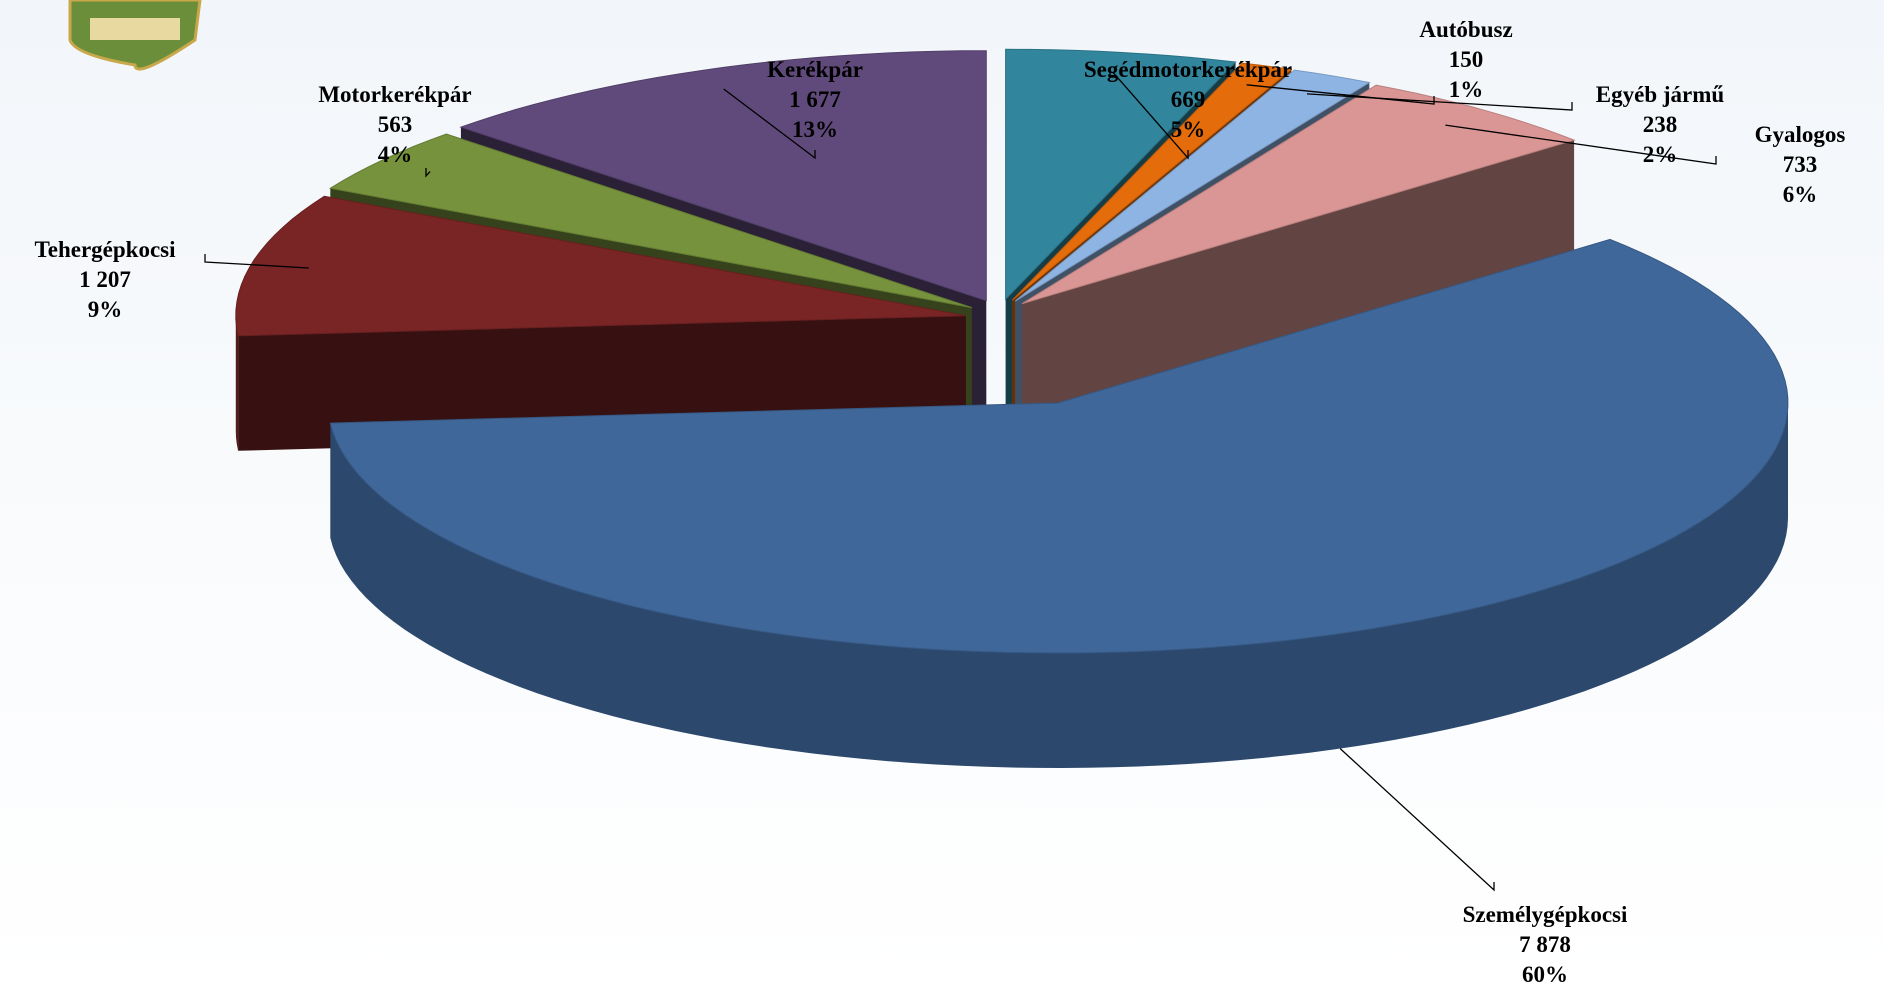 The image size is (1884, 983). Describe the element at coordinates (106, 249) in the screenshot. I see `data-label: Tehergépkocsi` at that location.